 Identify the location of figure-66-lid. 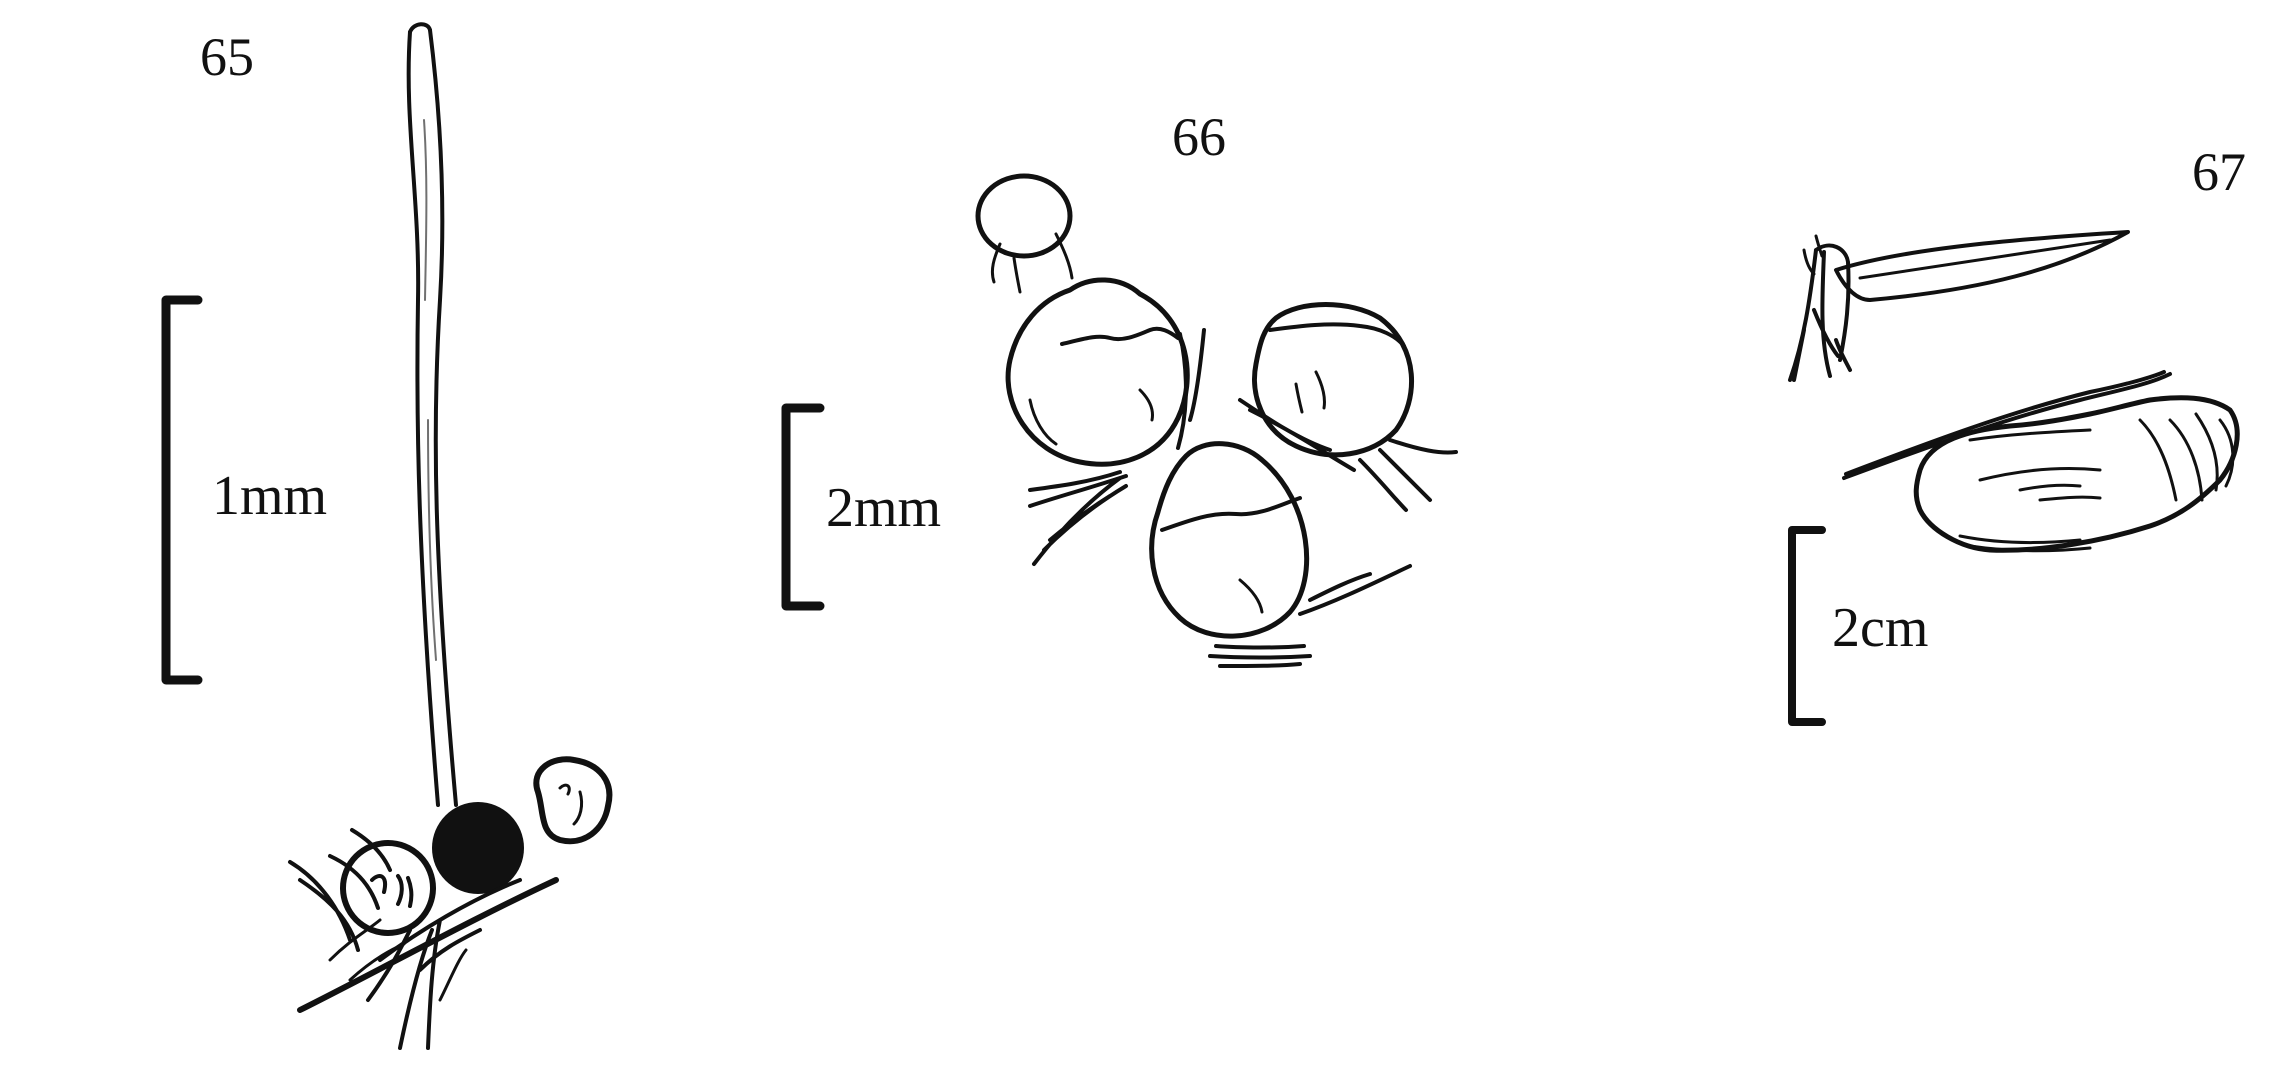
(1024, 216).